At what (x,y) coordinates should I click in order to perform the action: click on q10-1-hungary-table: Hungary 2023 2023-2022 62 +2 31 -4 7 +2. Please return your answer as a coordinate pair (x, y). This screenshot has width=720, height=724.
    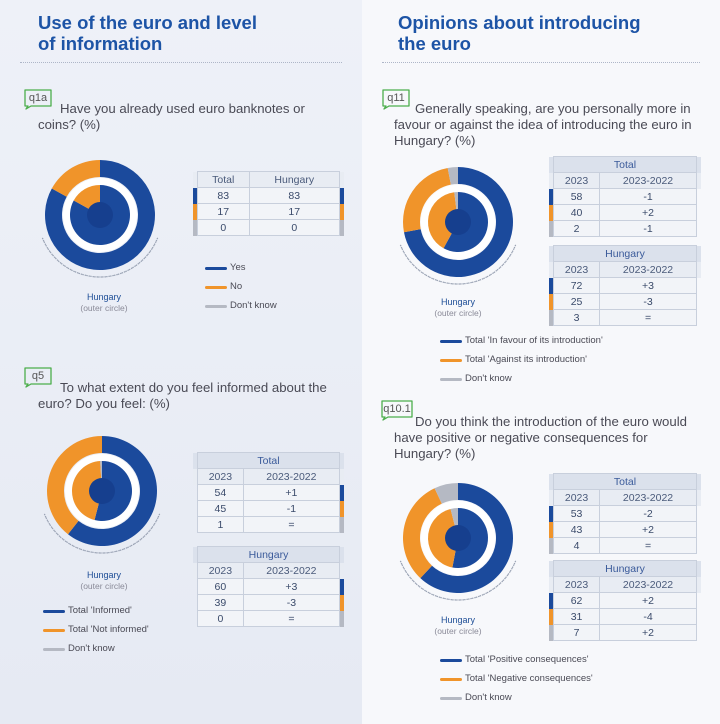
    Looking at the image, I should click on (625, 600).